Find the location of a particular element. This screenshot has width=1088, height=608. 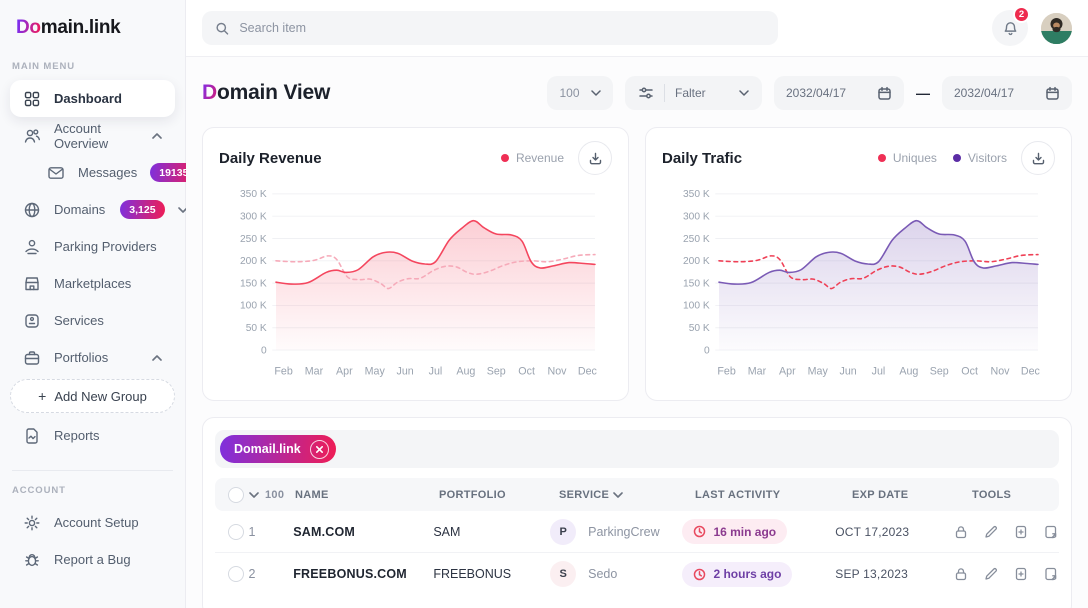

filter-dropdown: Falter is located at coordinates (693, 93).